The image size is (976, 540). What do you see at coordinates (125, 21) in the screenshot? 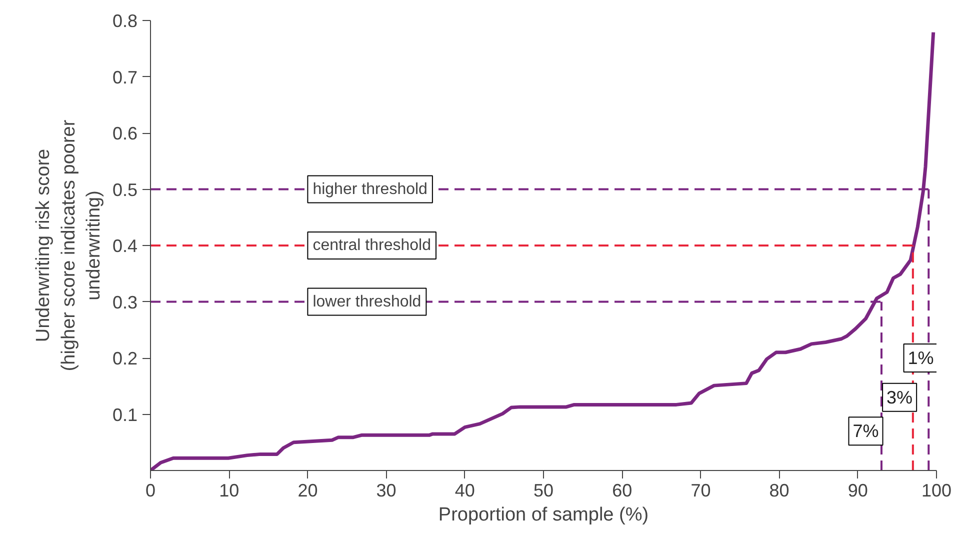
I see `y-tick-label: 0.8` at bounding box center [125, 21].